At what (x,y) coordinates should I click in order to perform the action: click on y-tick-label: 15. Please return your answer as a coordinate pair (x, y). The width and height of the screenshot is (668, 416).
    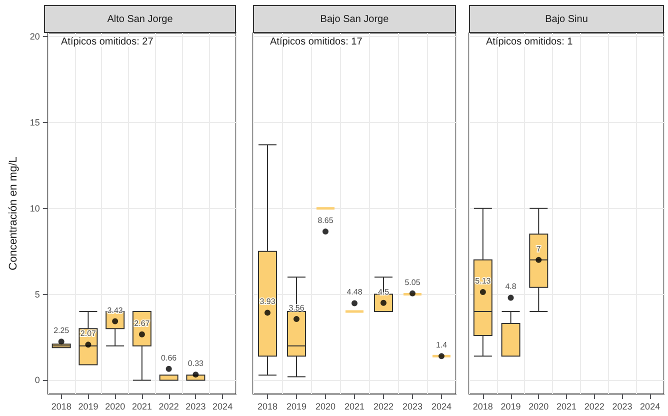
    Looking at the image, I should click on (35, 122).